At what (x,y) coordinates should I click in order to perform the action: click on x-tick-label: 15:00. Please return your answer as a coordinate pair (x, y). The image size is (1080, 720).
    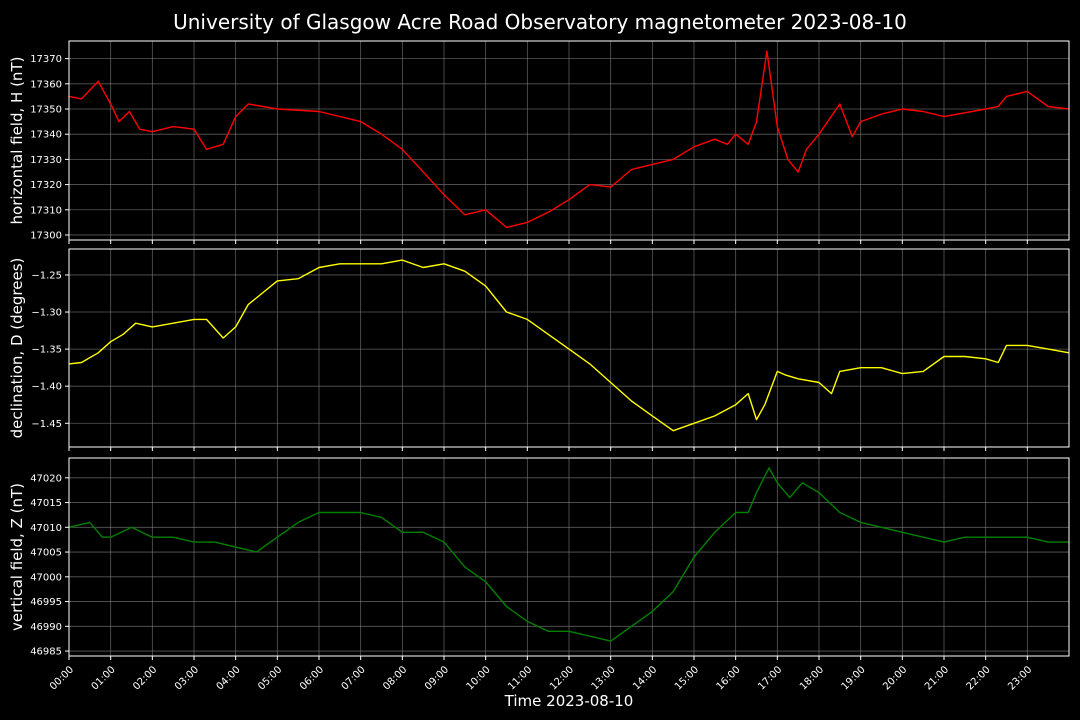
    Looking at the image, I should click on (687, 678).